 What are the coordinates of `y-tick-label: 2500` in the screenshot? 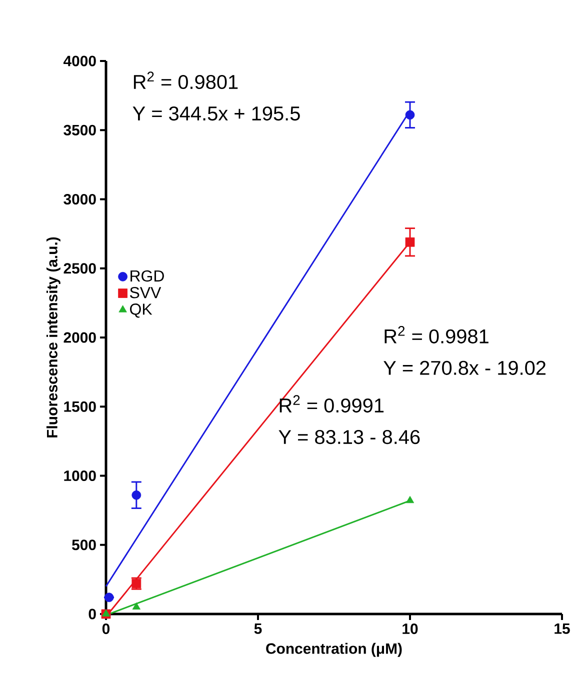 It's located at (80, 268).